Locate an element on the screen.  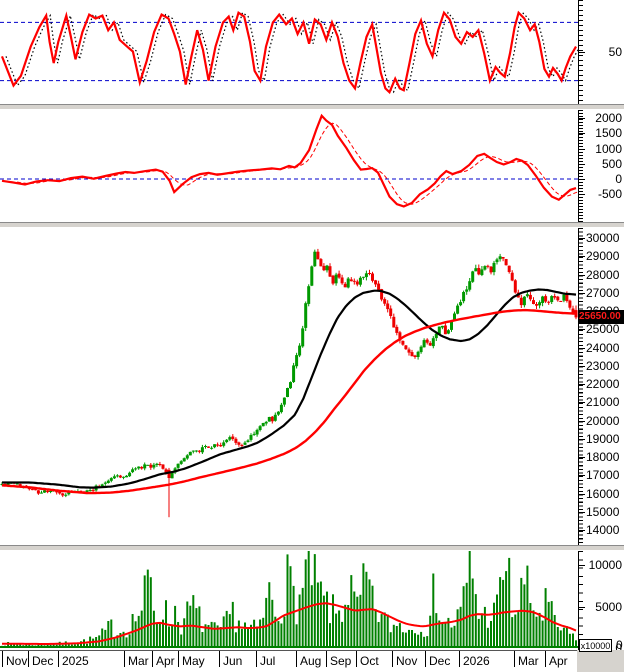
y-axis-label: 2000 is located at coordinates (608, 118).